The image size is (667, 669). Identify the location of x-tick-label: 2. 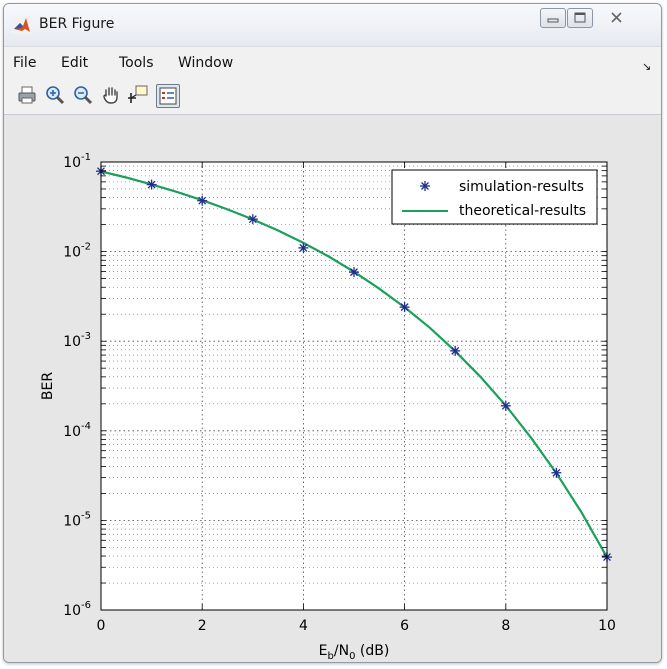
(202, 626).